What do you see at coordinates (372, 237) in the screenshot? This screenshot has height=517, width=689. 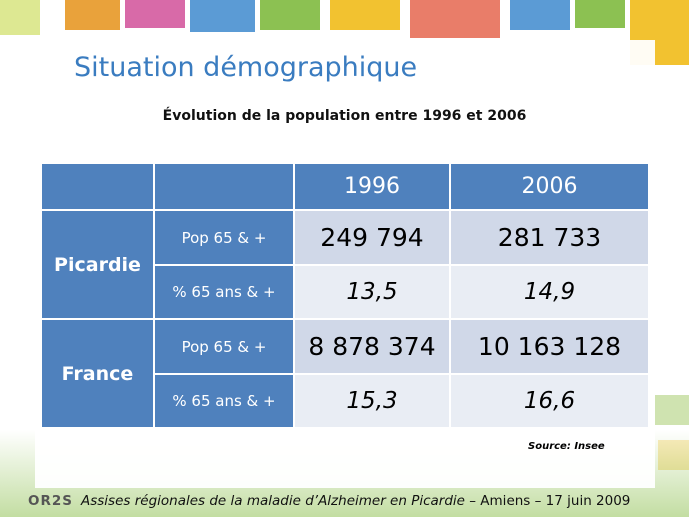 I see `cell-value: 249 794` at bounding box center [372, 237].